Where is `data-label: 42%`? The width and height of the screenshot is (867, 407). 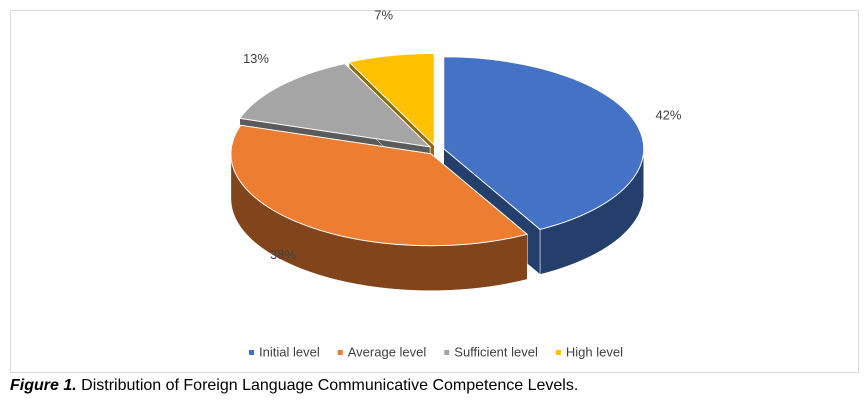
data-label: 42% is located at coordinates (668, 114).